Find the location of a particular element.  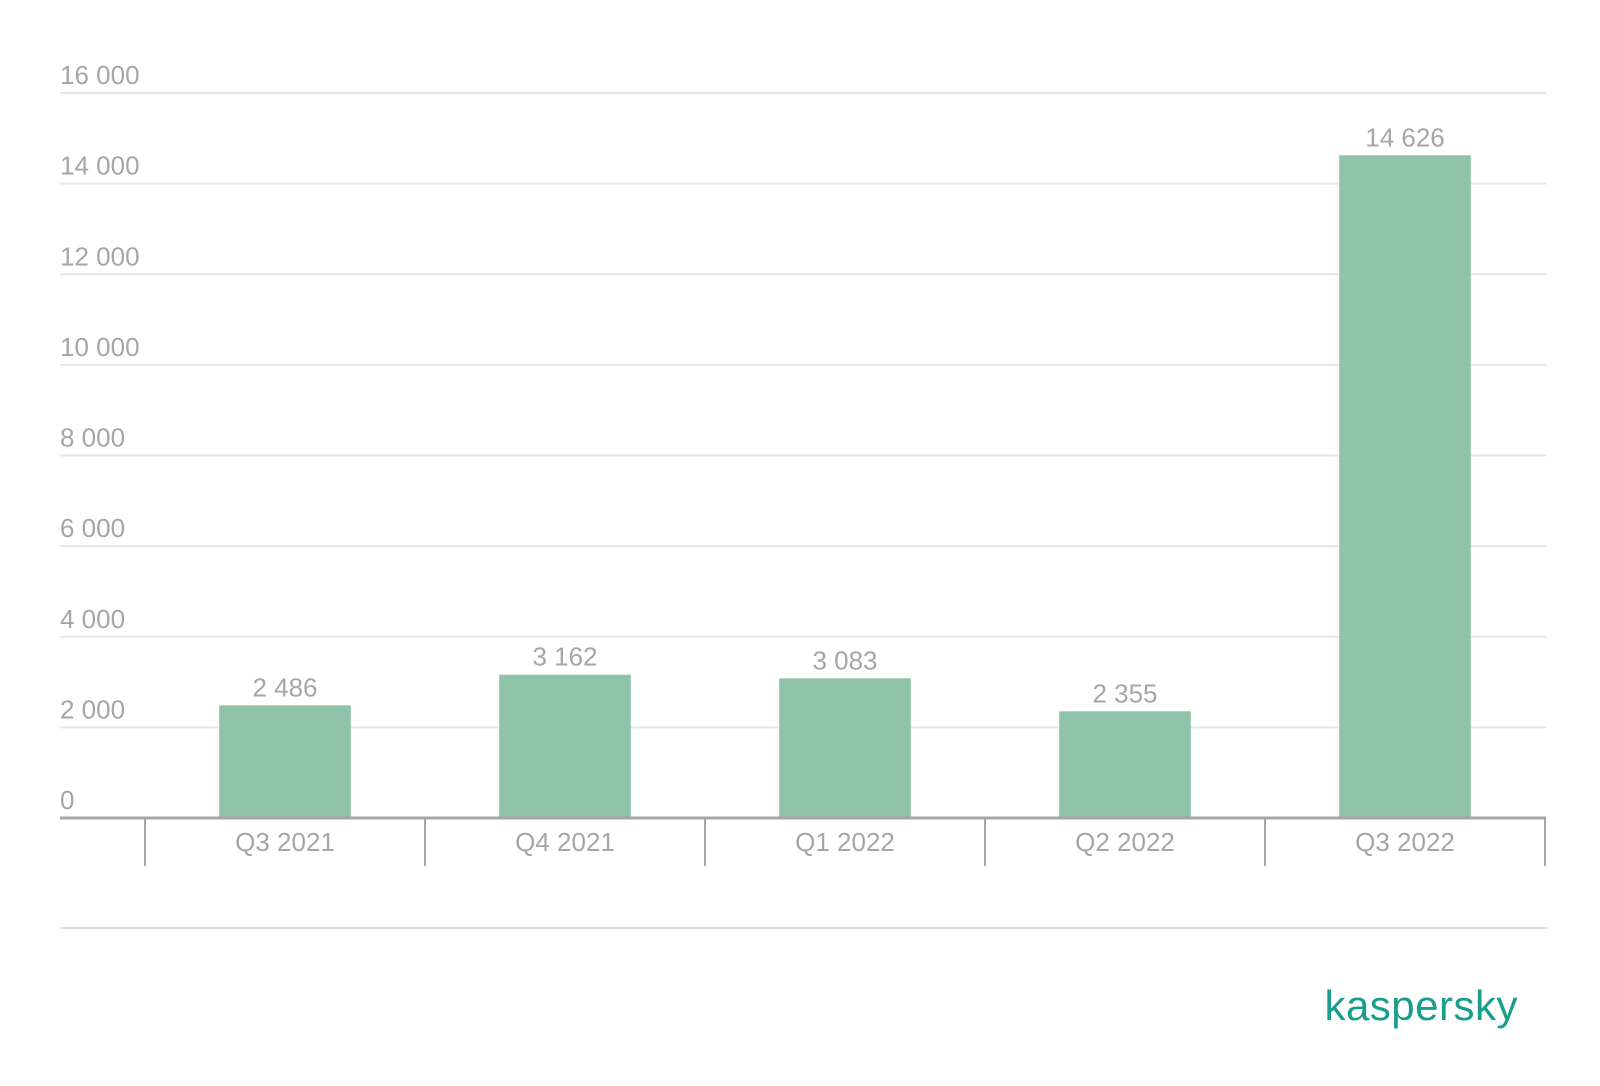

y-tick-label: 4 000 is located at coordinates (92, 619).